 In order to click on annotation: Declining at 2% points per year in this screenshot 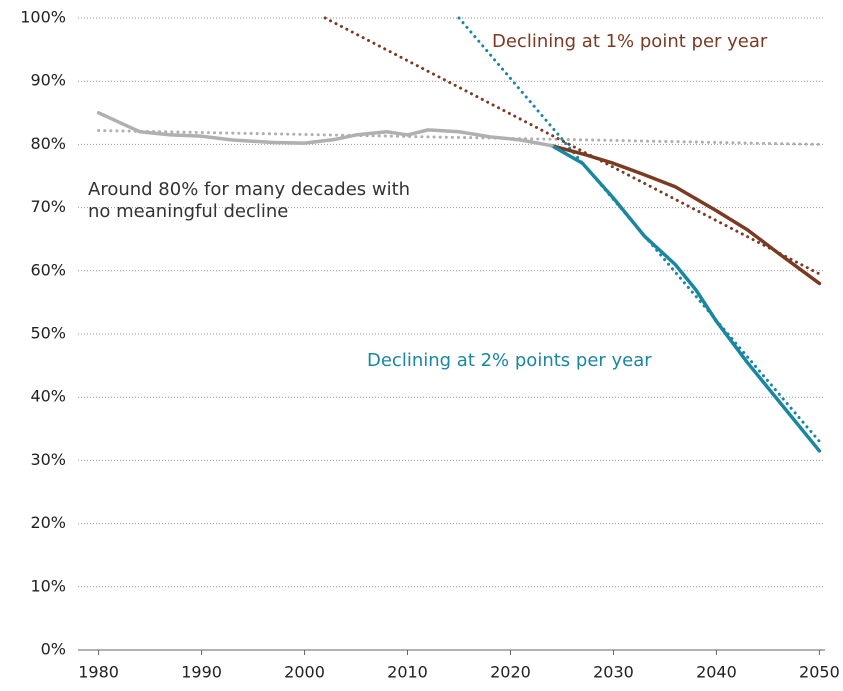, I will do `click(509, 360)`.